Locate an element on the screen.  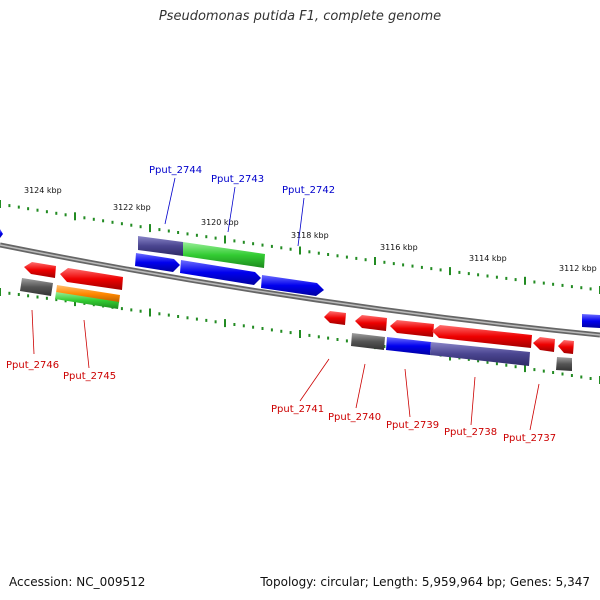
scale-label: 3116 kbp is located at coordinates (399, 247).